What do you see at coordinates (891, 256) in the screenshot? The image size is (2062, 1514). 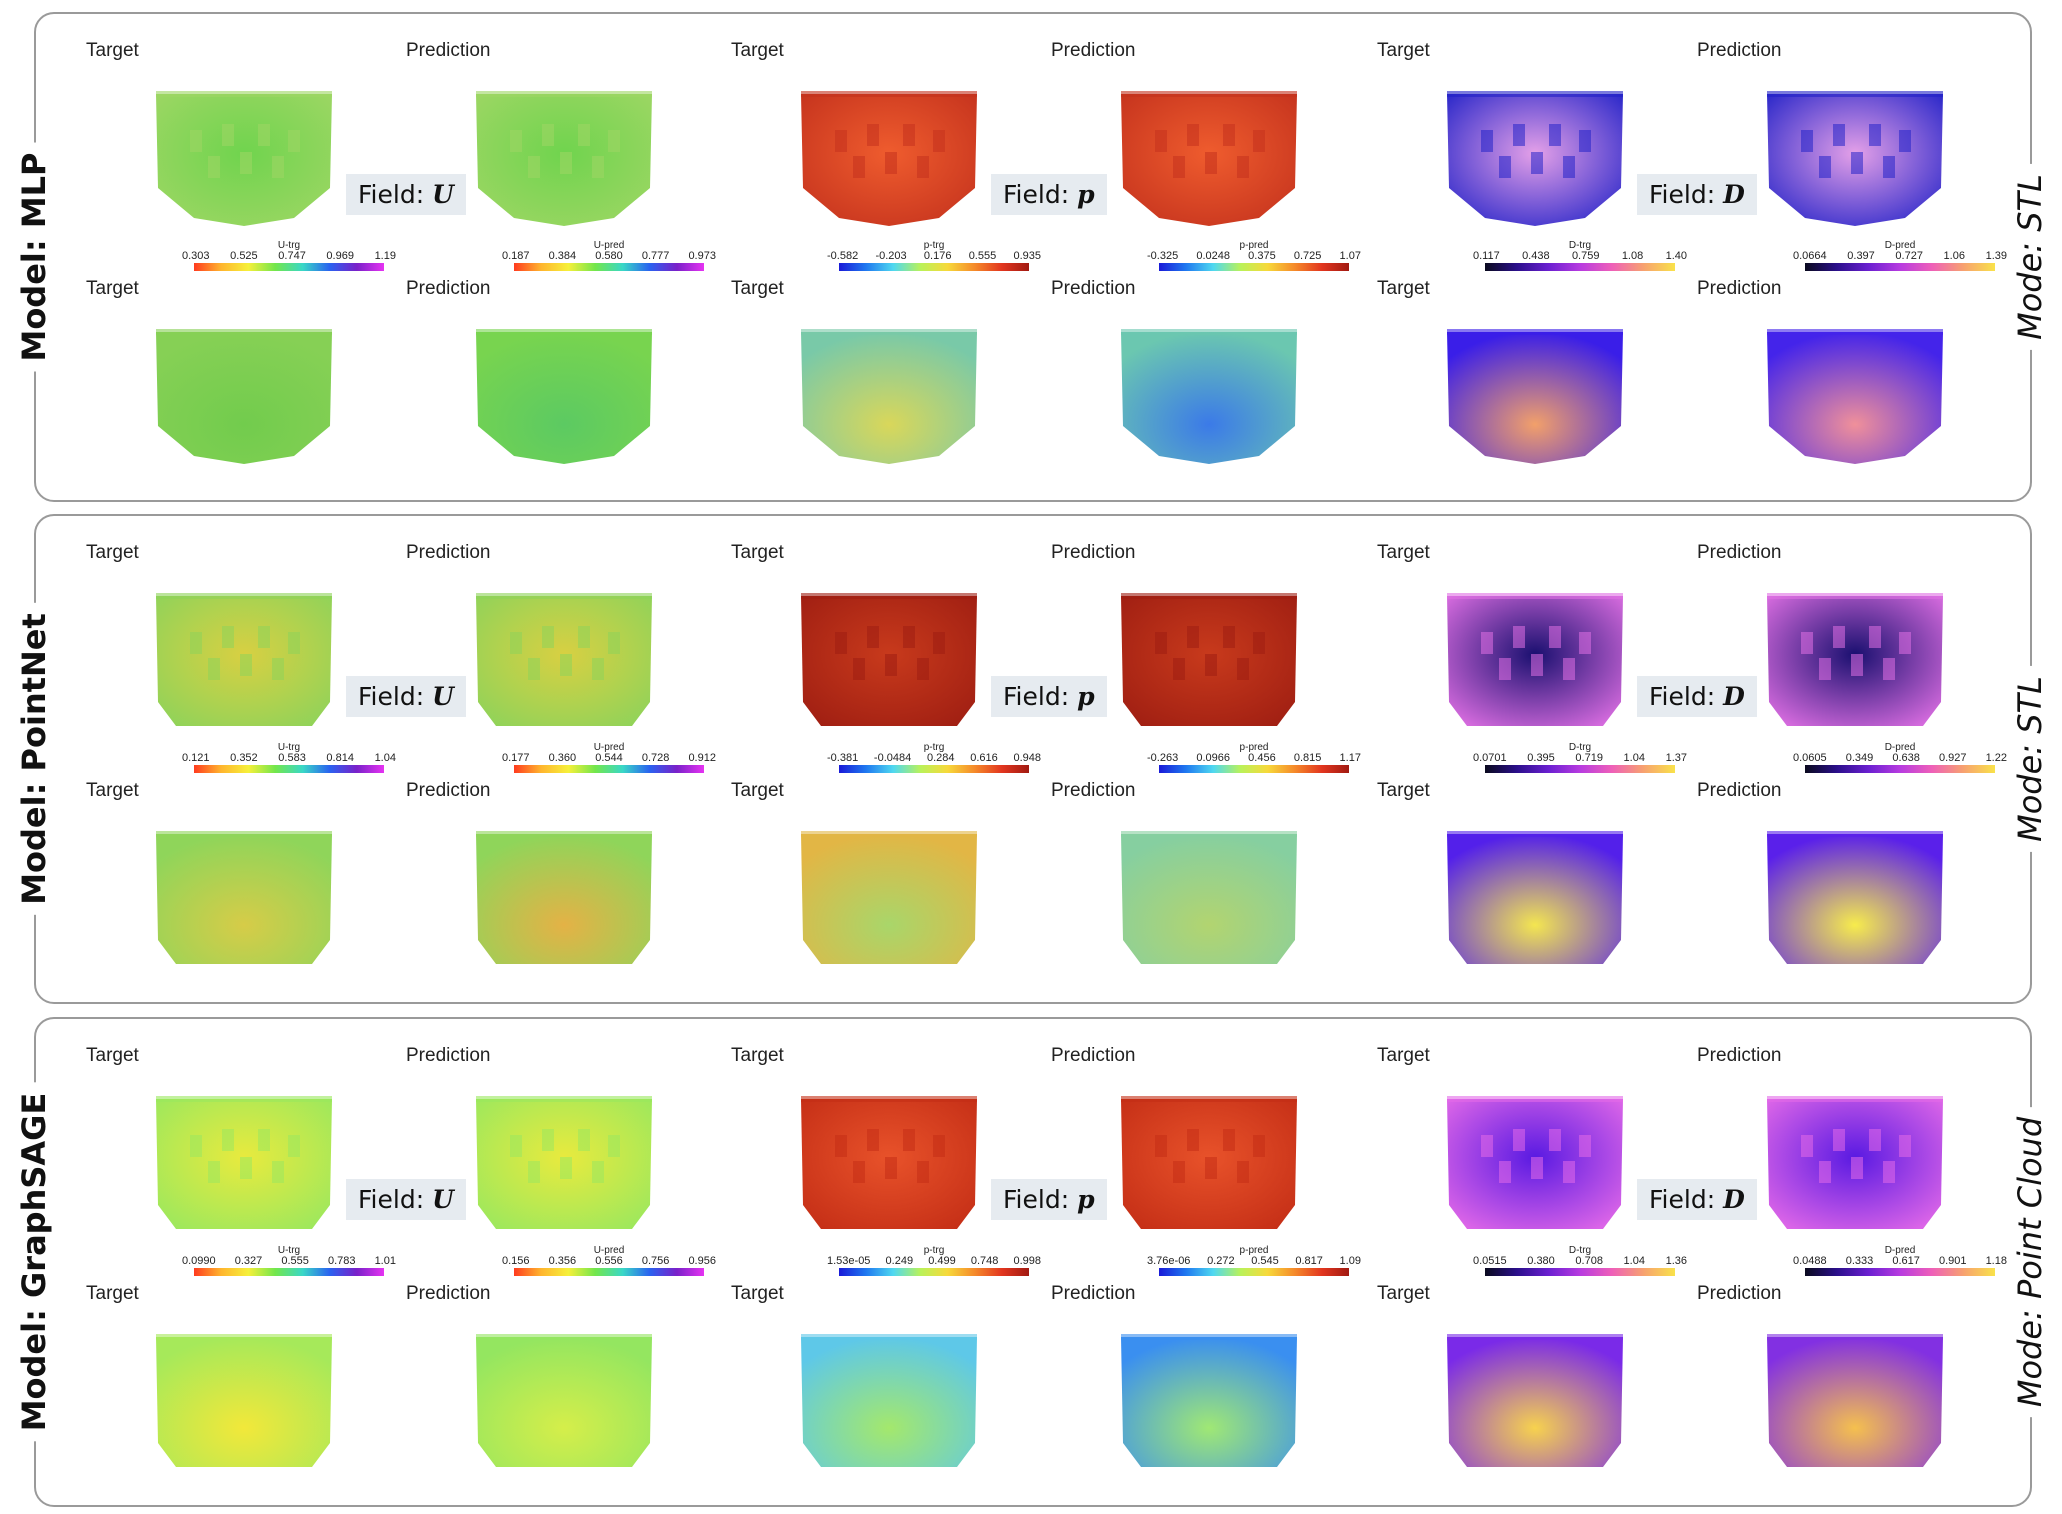 I see `colorbar-tick-label: -0.203` at bounding box center [891, 256].